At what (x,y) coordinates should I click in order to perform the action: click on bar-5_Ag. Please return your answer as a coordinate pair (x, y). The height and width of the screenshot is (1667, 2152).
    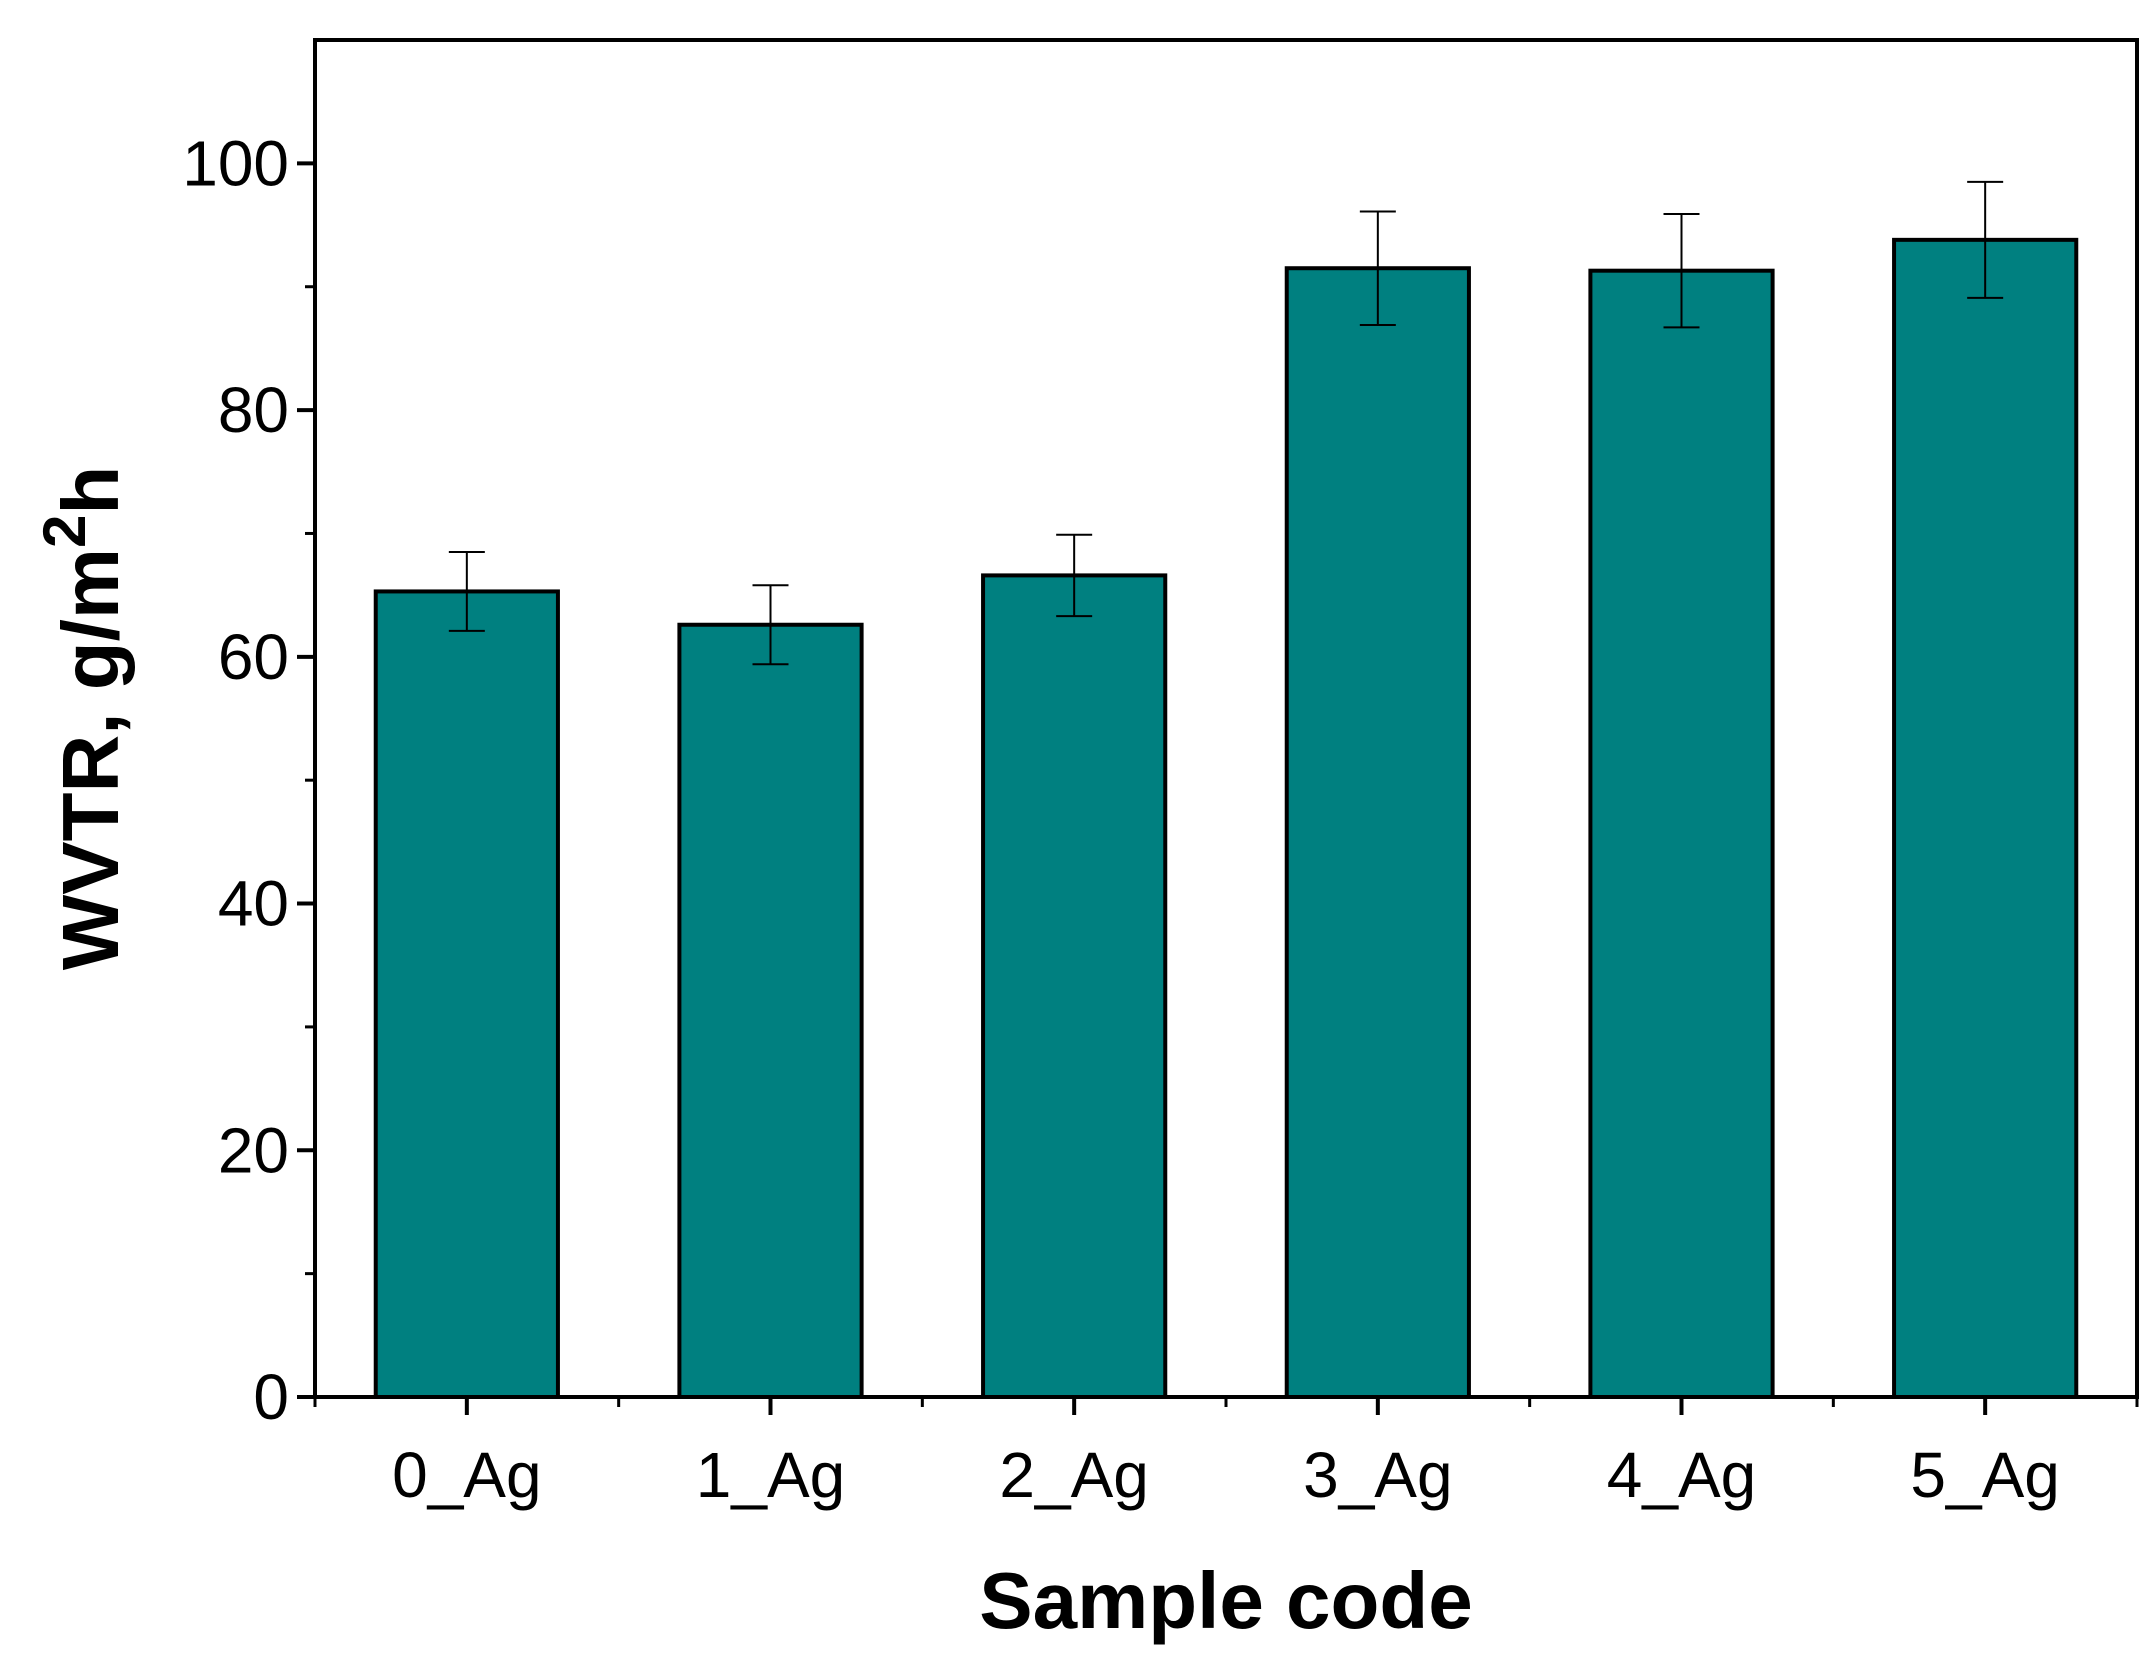
    Looking at the image, I should click on (1985, 818).